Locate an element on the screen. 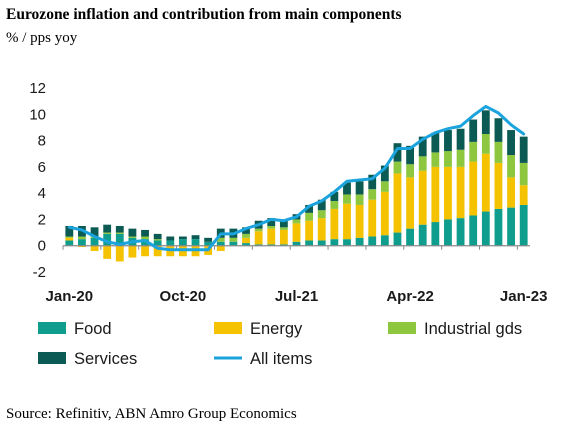  legend-label: Industrial gds is located at coordinates (473, 329).